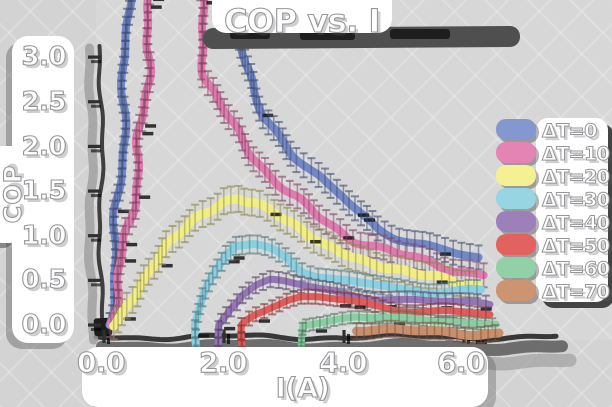 Image resolution: width=612 pixels, height=407 pixels. What do you see at coordinates (428, 332) in the screenshot?
I see `series-dT=70` at bounding box center [428, 332].